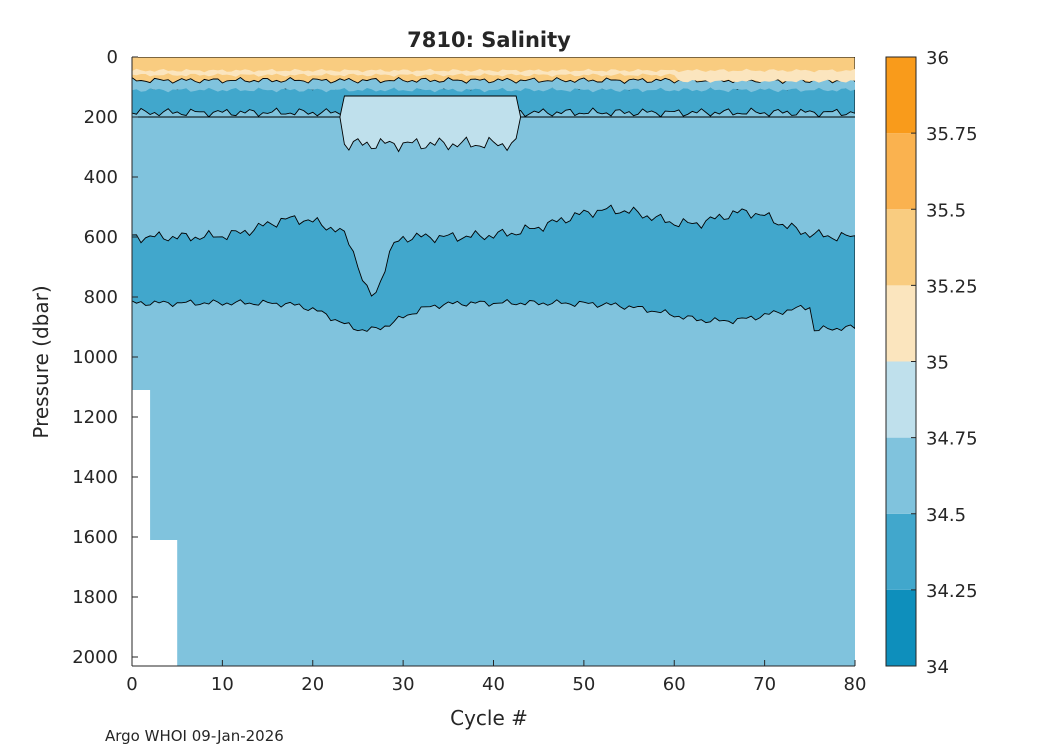 Image resolution: width=1050 pixels, height=750 pixels. Describe the element at coordinates (674, 684) in the screenshot. I see `x-tick-label: 60` at that location.